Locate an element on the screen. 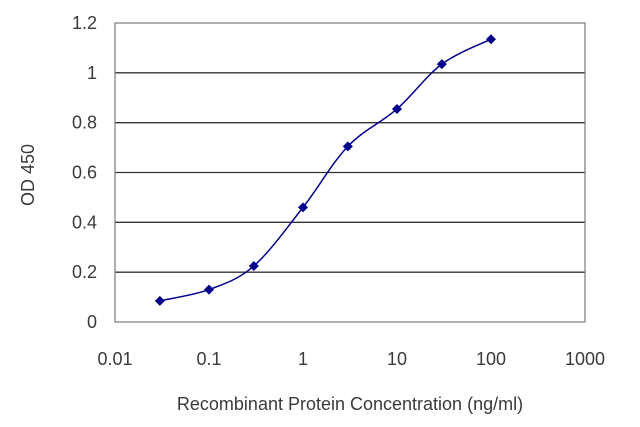  x-tick-label: 0.01 is located at coordinates (114, 359).